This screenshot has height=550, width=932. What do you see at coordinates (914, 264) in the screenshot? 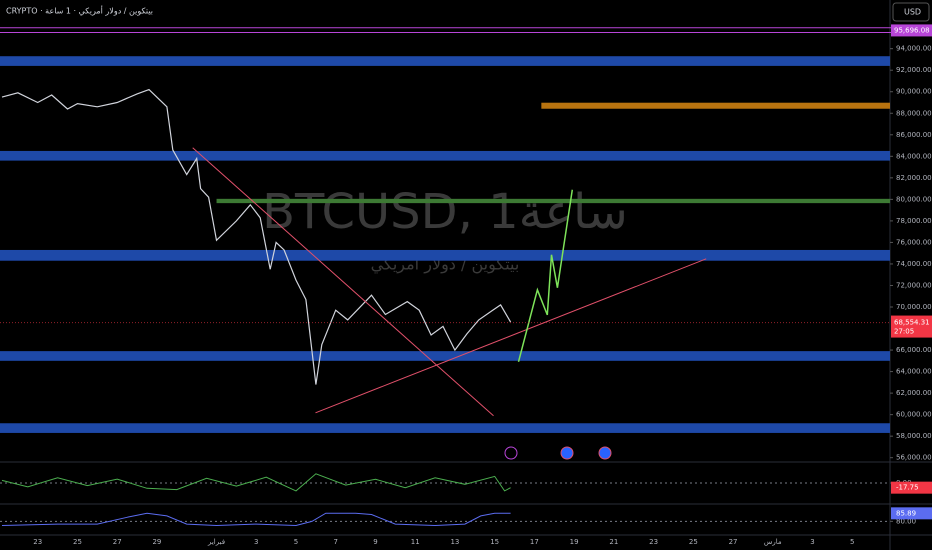
I see `y-tick-label: 74,000.00` at bounding box center [914, 264].